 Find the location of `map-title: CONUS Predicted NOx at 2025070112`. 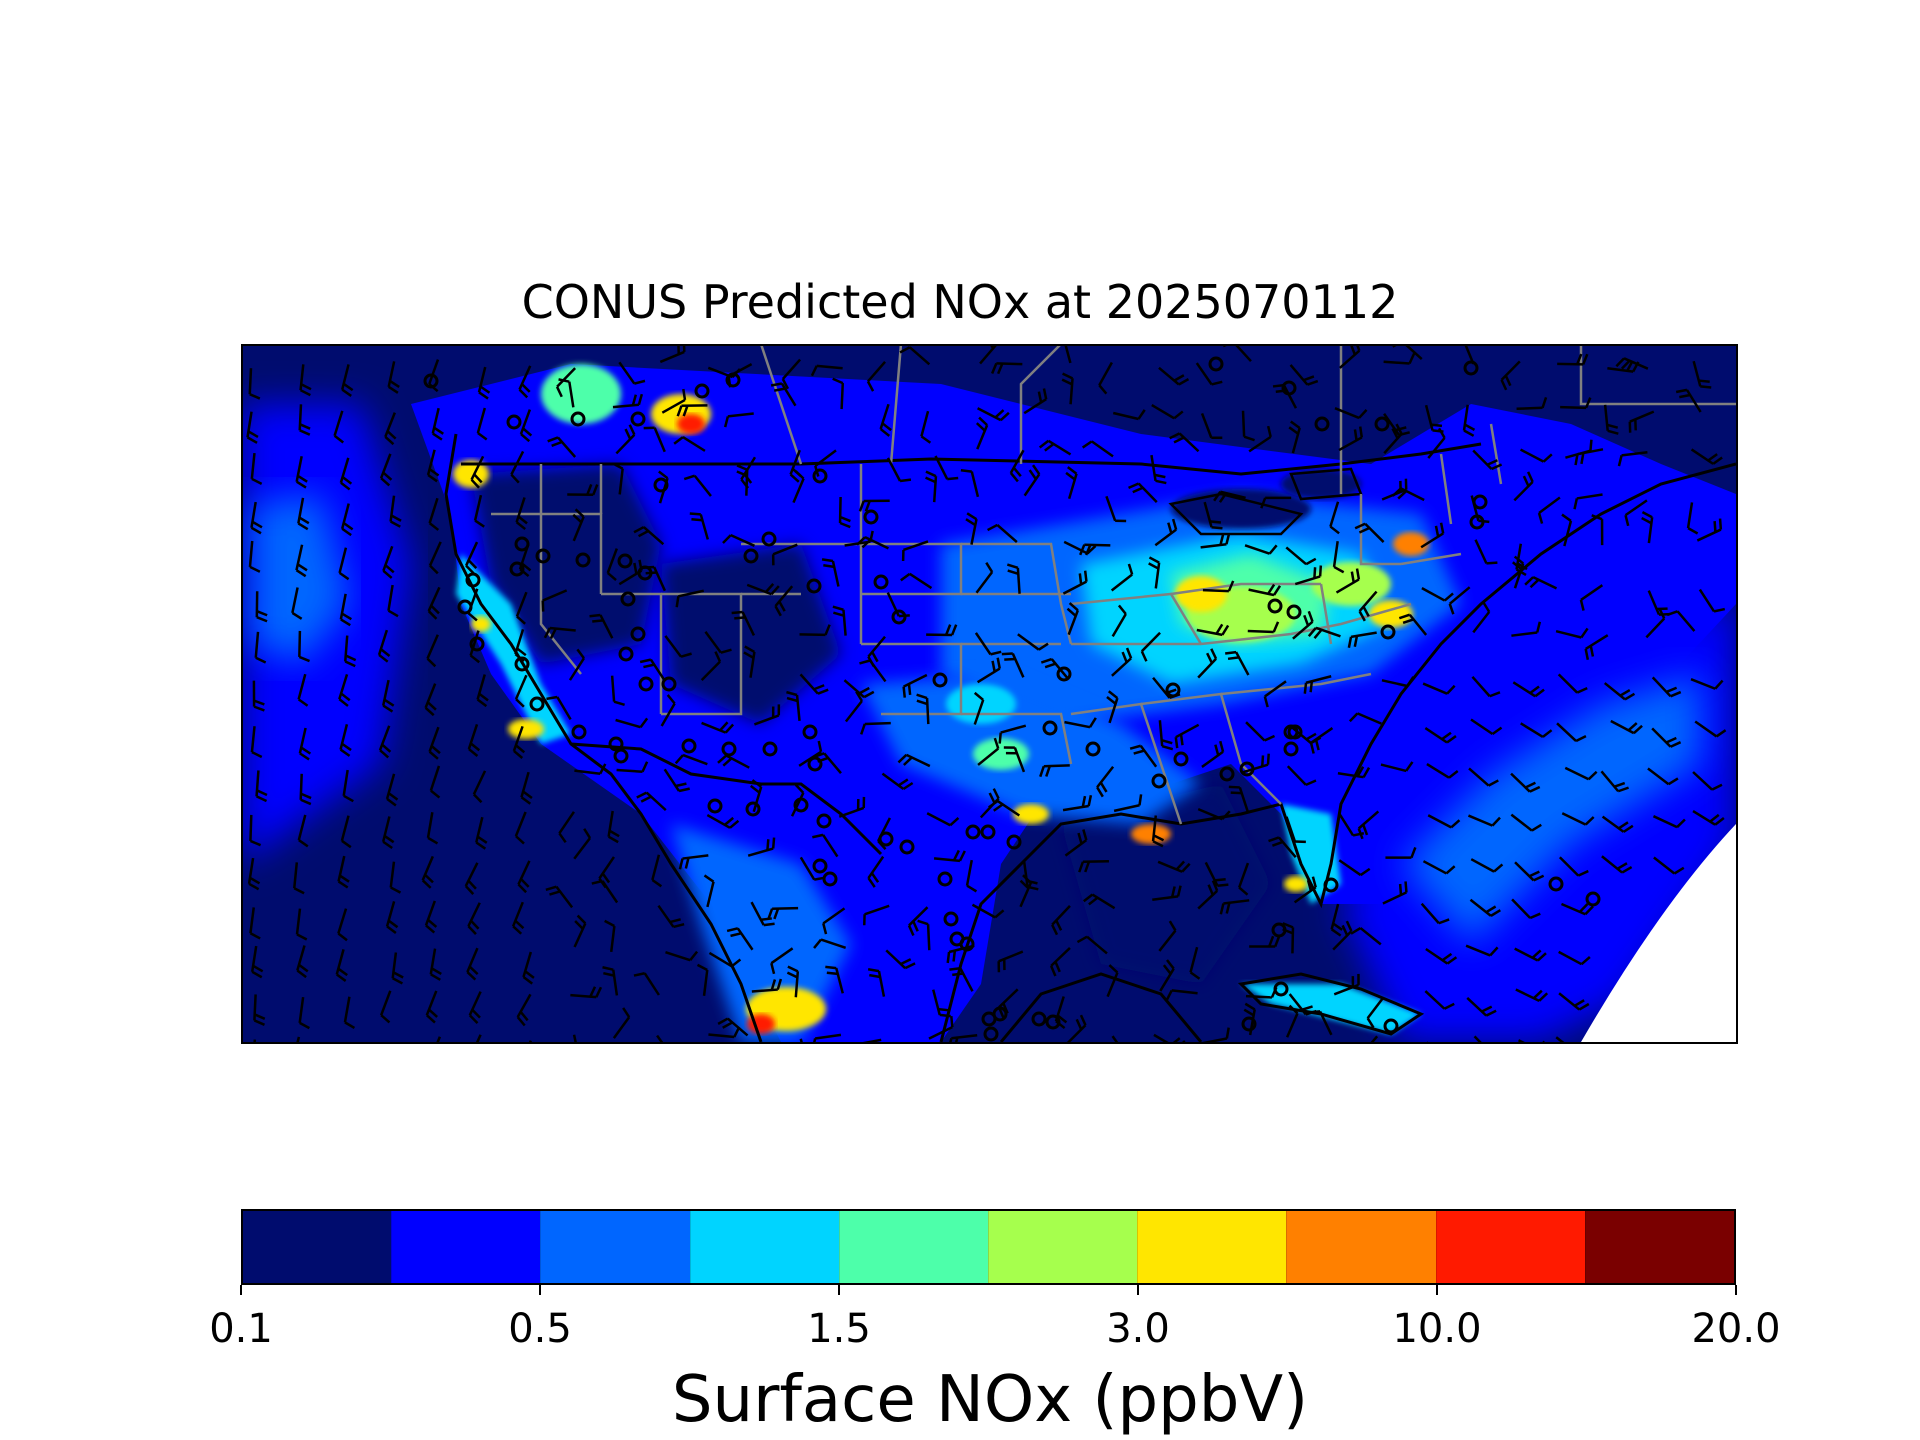

map-title: CONUS Predicted NOx at 2025070112 is located at coordinates (960, 302).